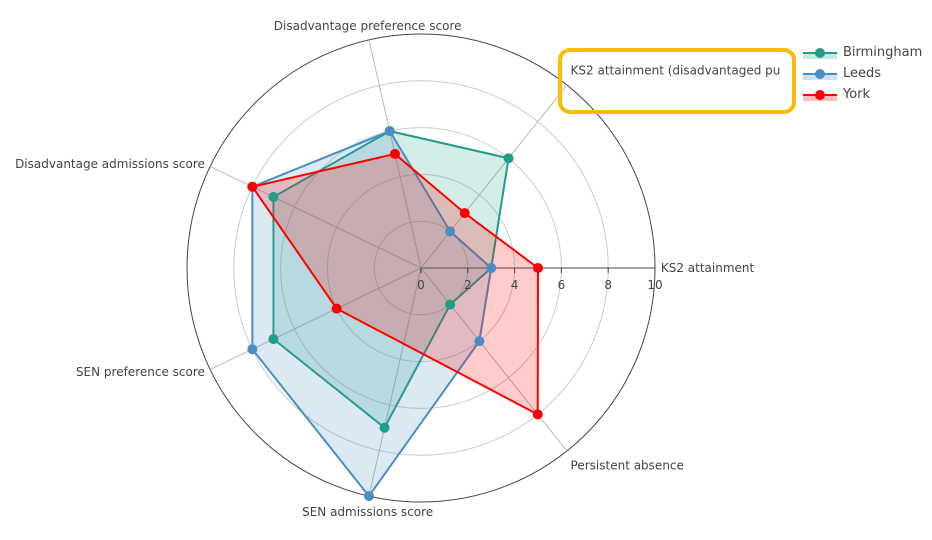  Describe the element at coordinates (883, 52) in the screenshot. I see `legend-label: Birmingham` at that location.